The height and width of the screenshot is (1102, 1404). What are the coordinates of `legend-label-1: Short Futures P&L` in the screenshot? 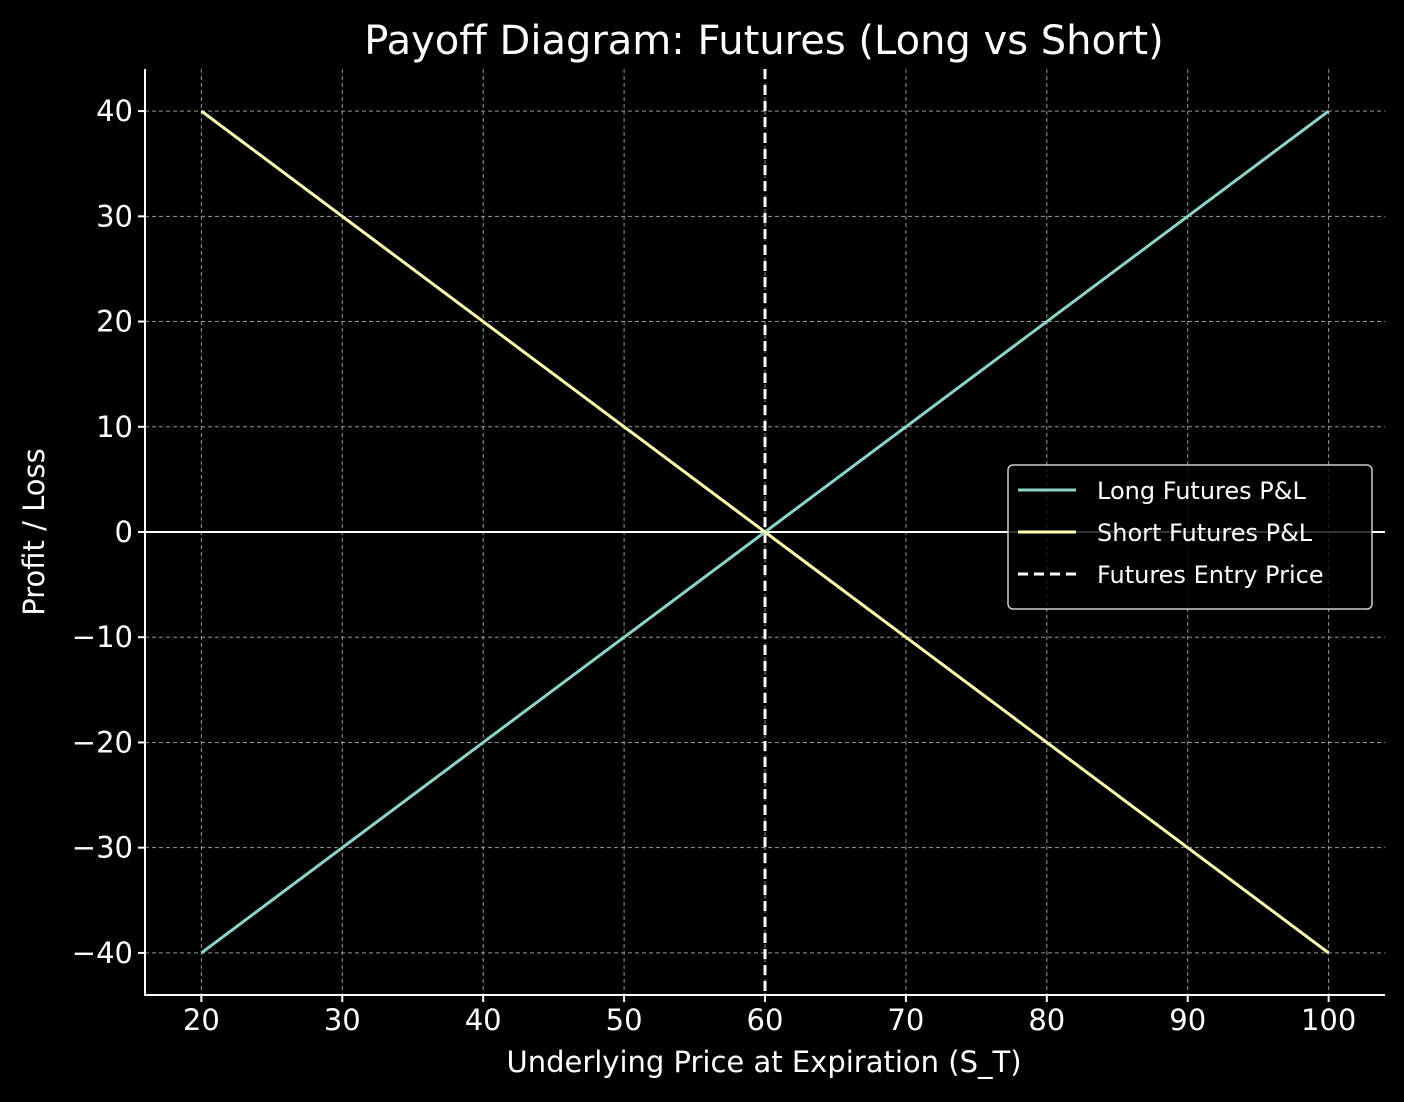 It's located at (1205, 533).